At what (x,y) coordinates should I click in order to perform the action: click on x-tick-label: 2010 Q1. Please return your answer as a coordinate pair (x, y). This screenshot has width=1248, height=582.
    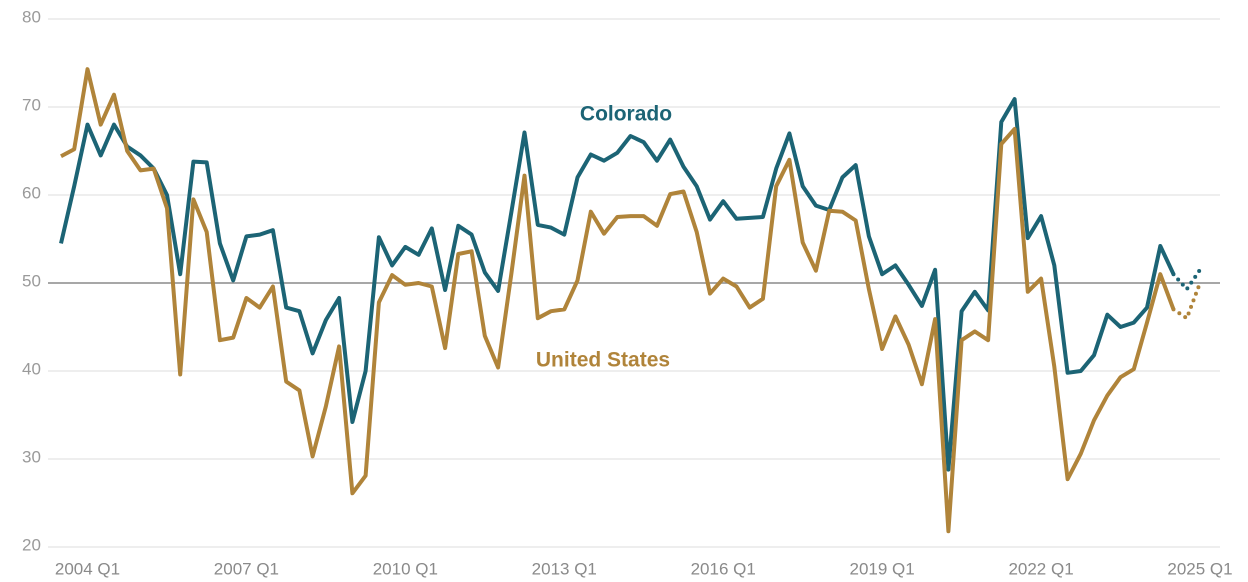
    Looking at the image, I should click on (405, 568).